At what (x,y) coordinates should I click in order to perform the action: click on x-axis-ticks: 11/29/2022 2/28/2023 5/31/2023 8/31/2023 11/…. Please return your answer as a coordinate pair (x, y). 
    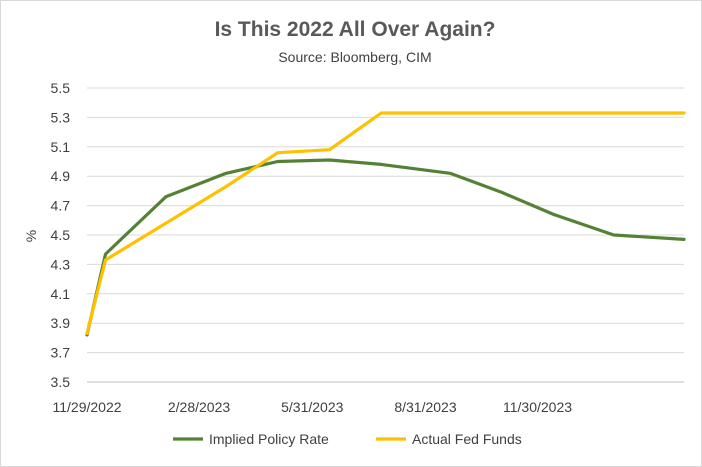
    Looking at the image, I should click on (312, 407).